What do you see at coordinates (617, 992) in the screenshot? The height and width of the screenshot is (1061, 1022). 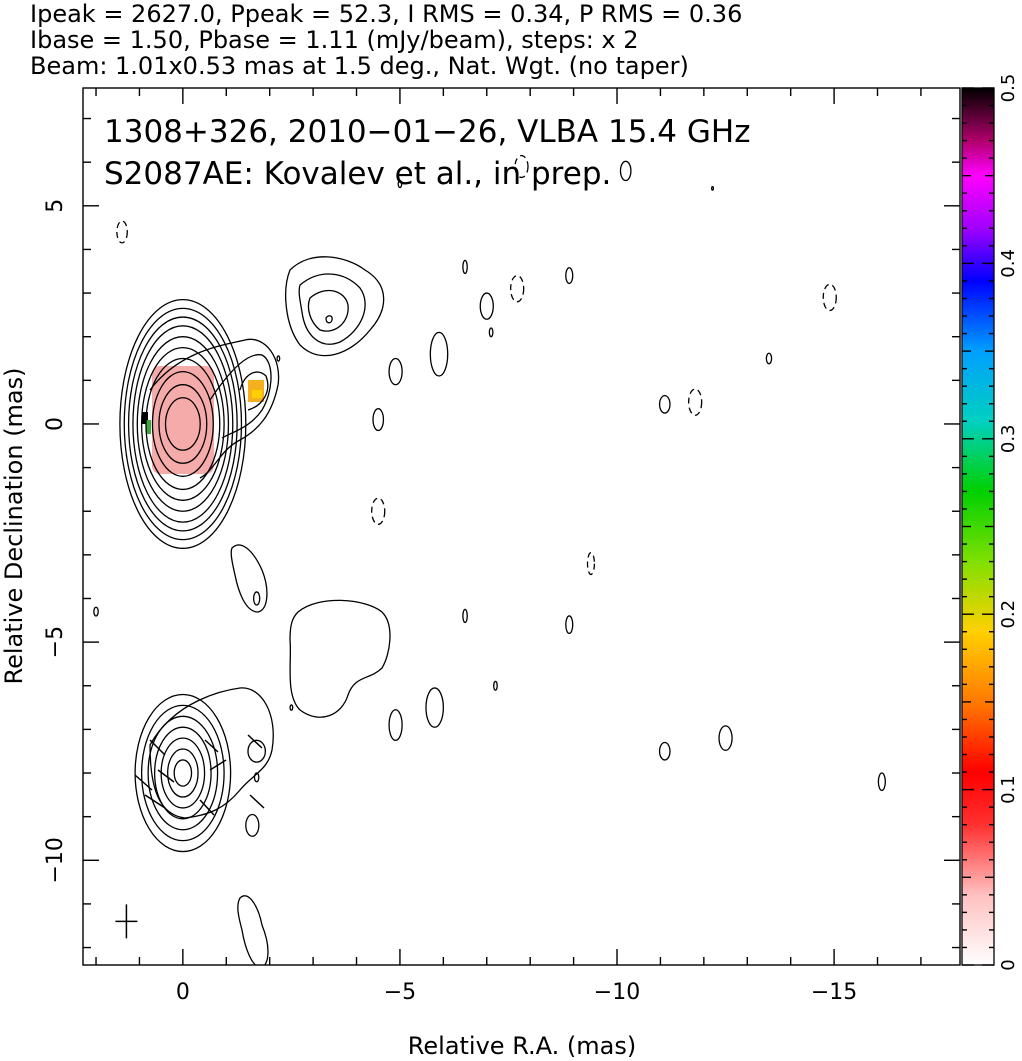 I see `x-tick-label: −10` at bounding box center [617, 992].